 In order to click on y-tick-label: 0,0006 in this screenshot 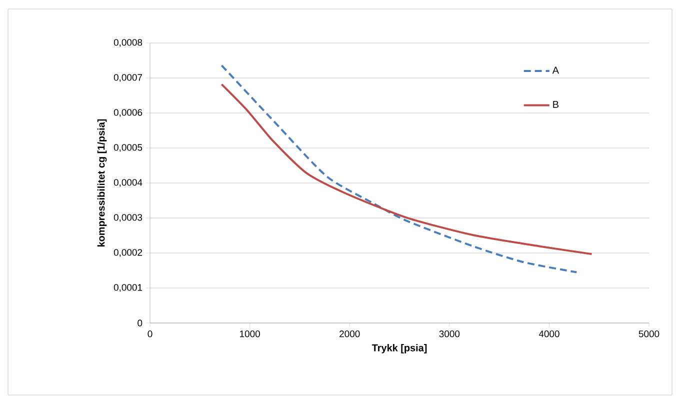, I will do `click(128, 113)`.